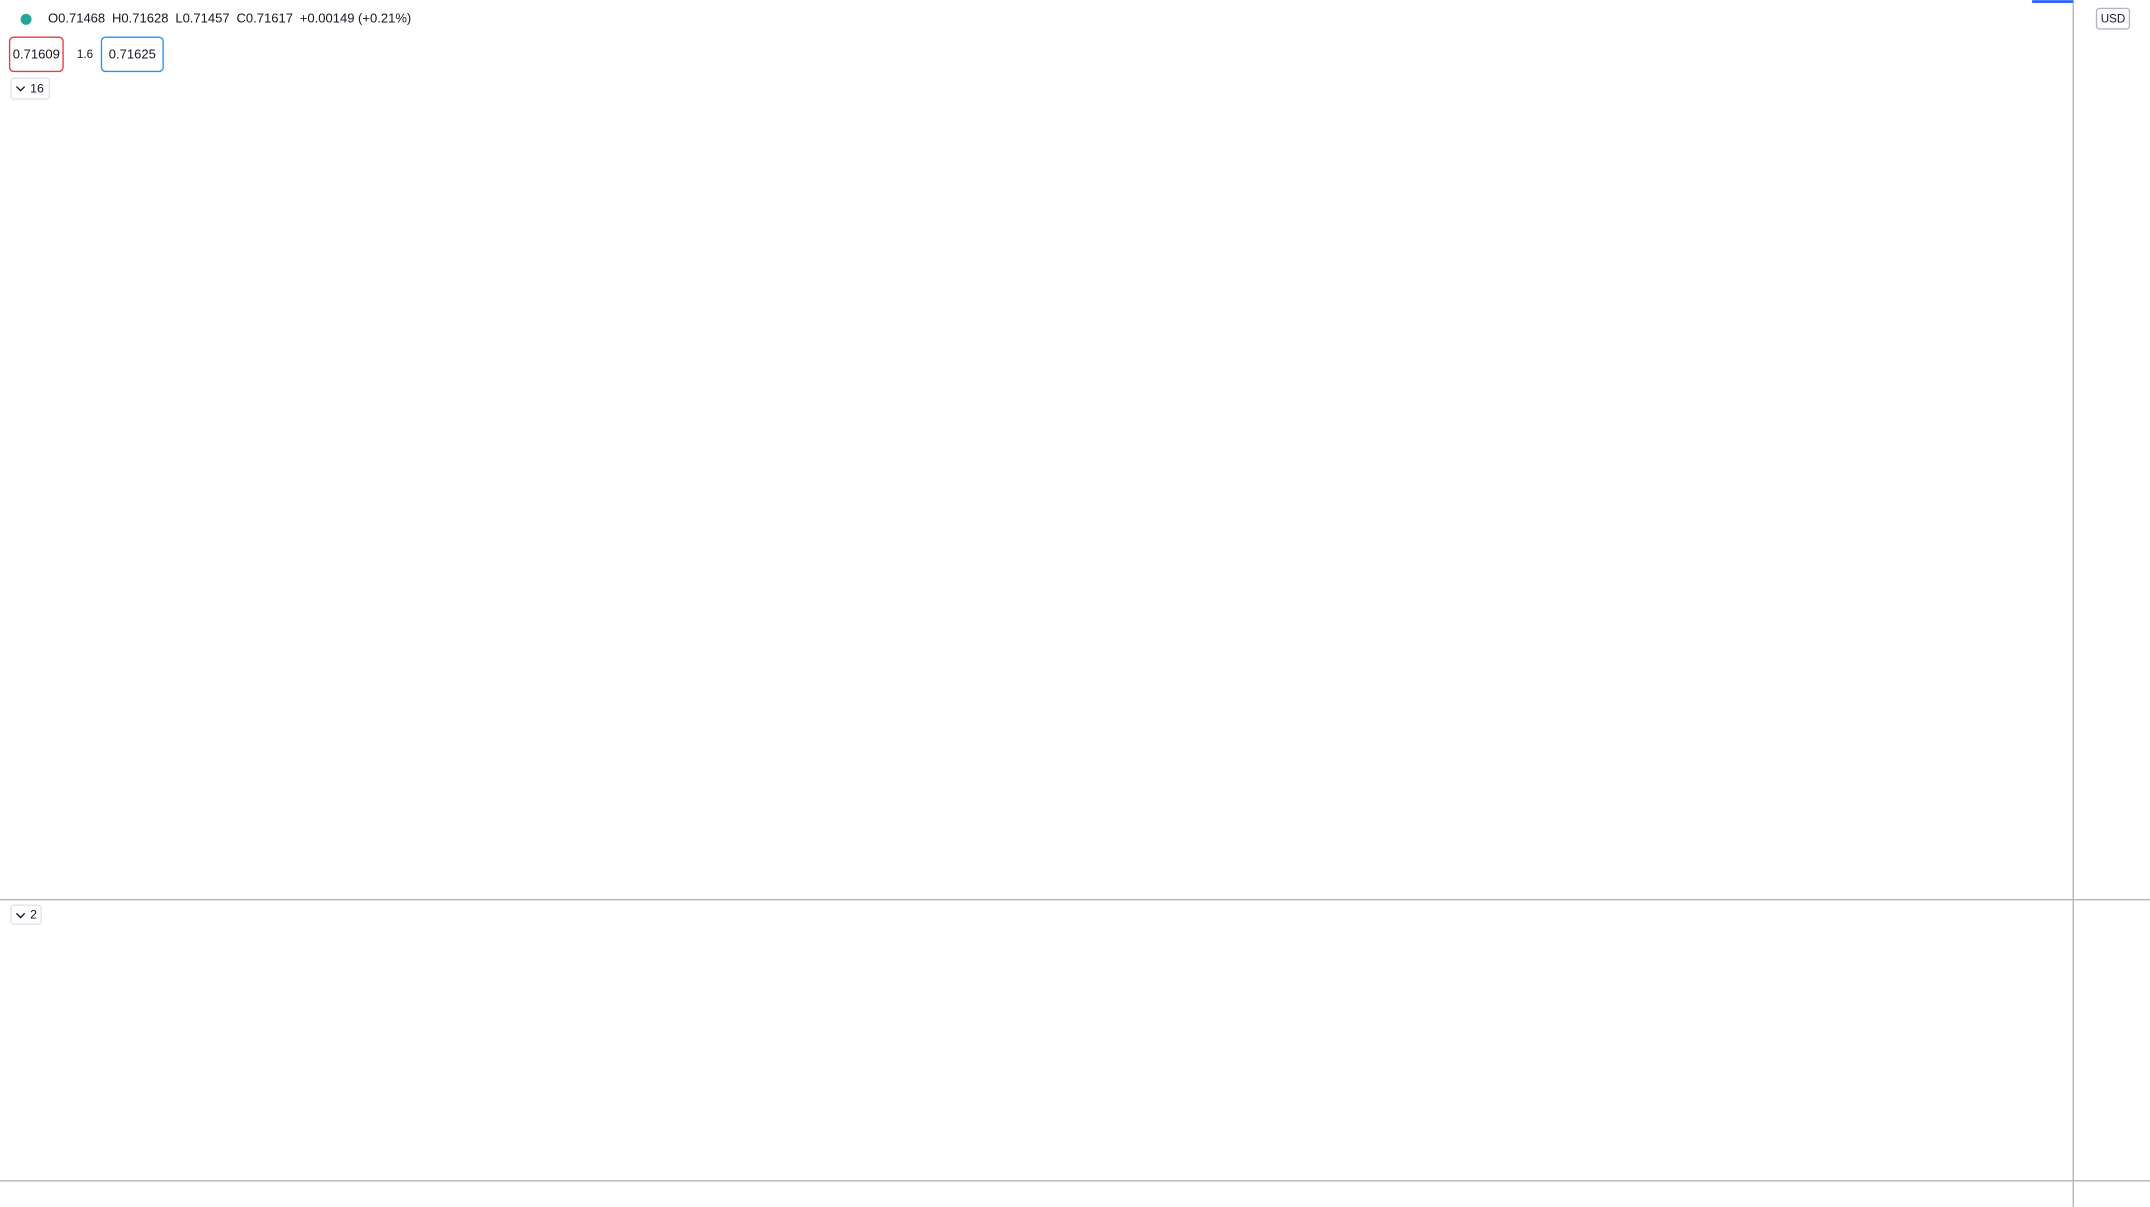  I want to click on high-value: H0.71628, so click(140, 18).